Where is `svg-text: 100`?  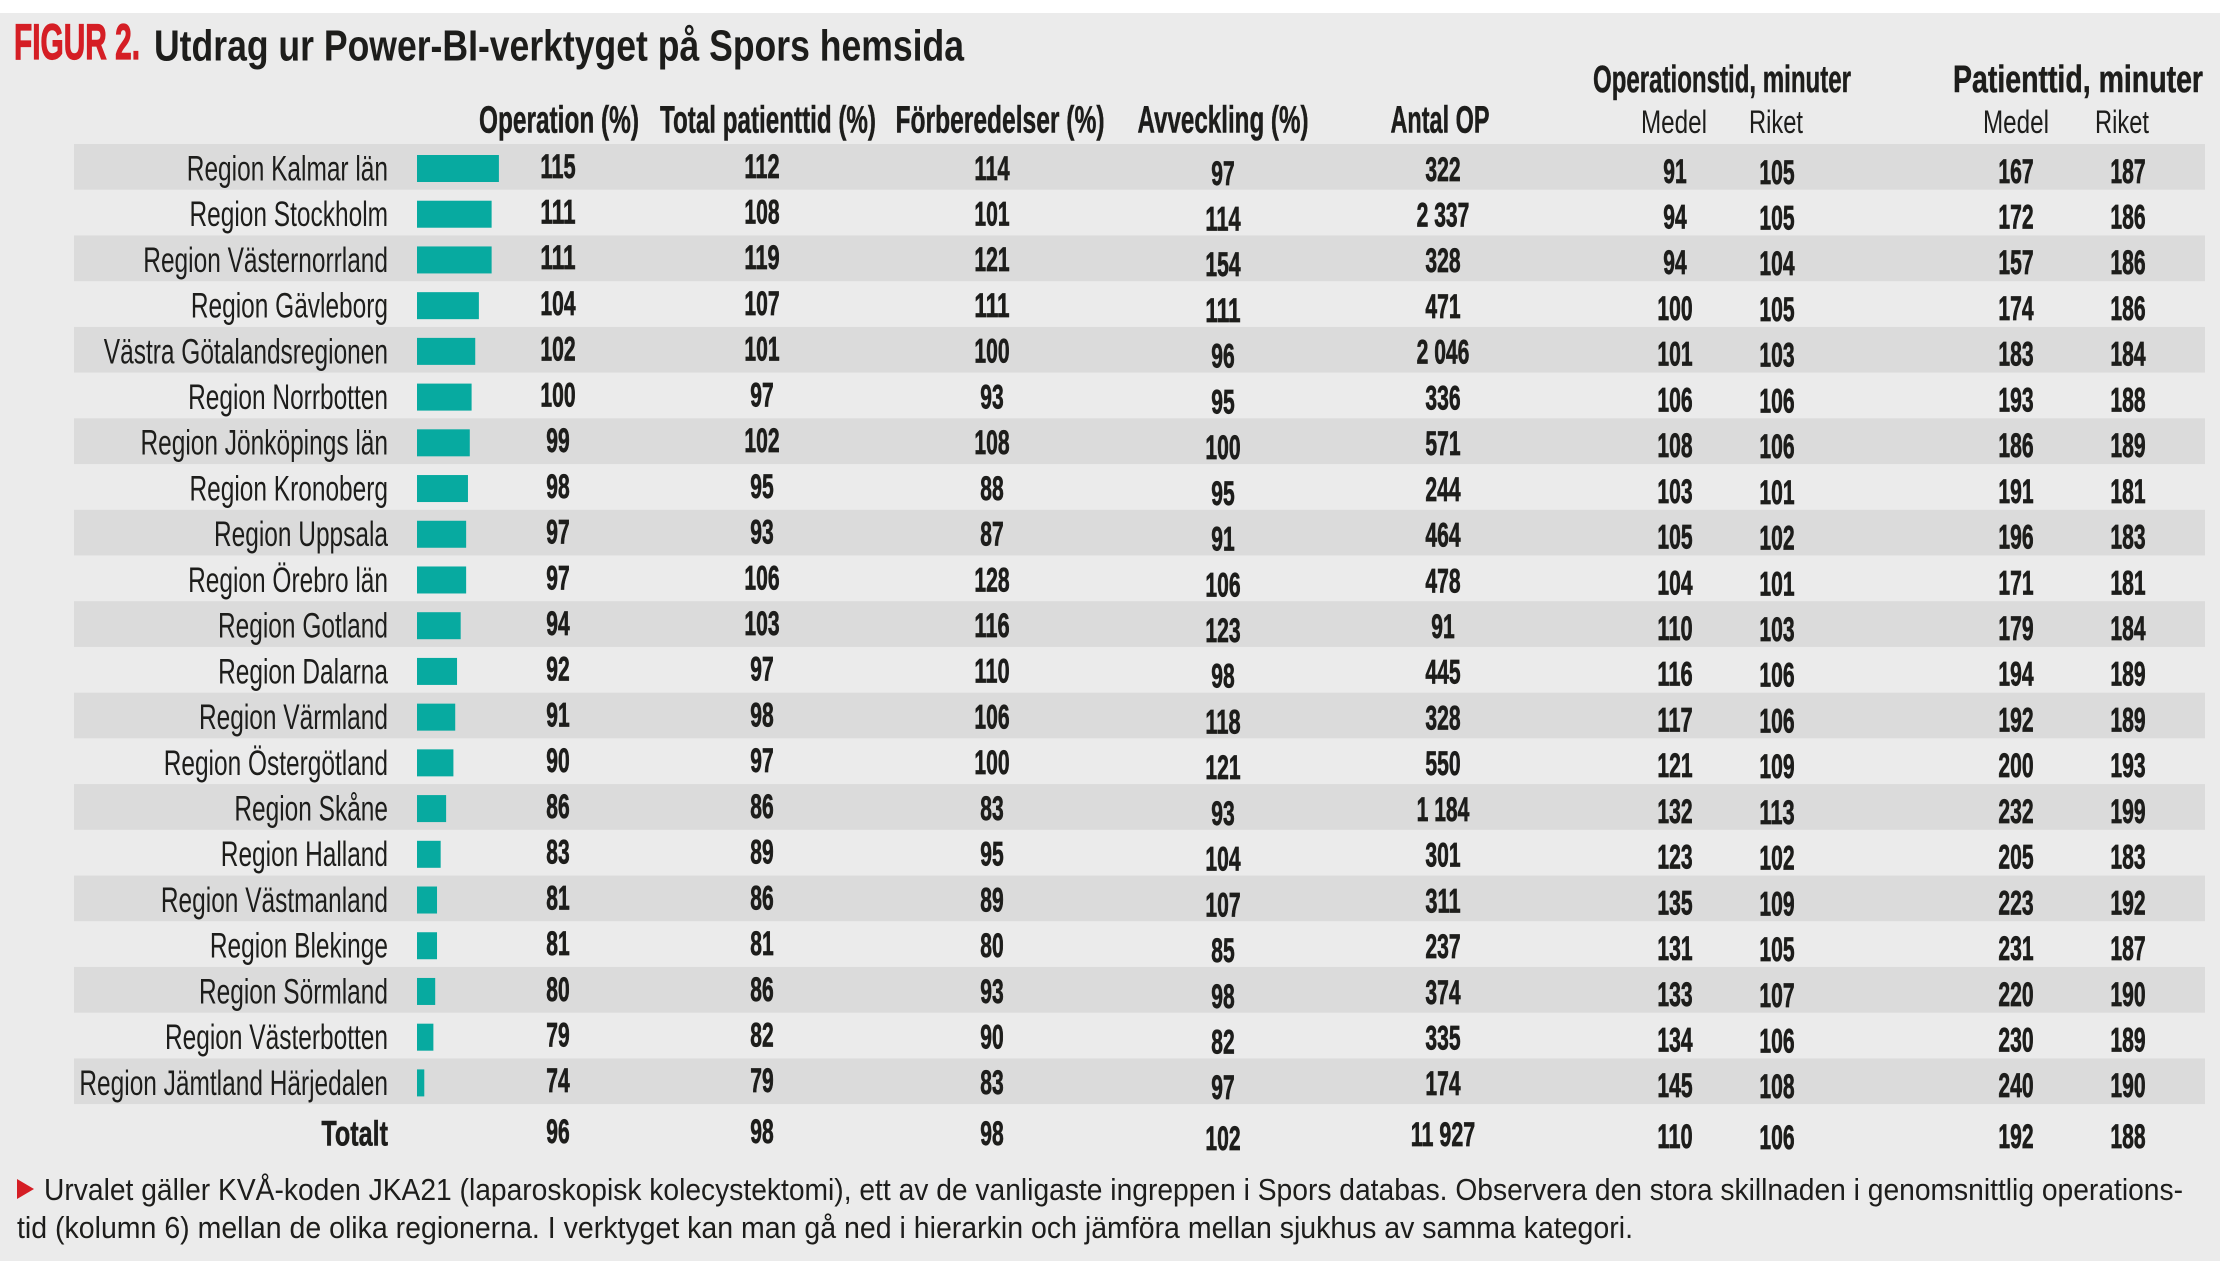 svg-text: 100 is located at coordinates (991, 763).